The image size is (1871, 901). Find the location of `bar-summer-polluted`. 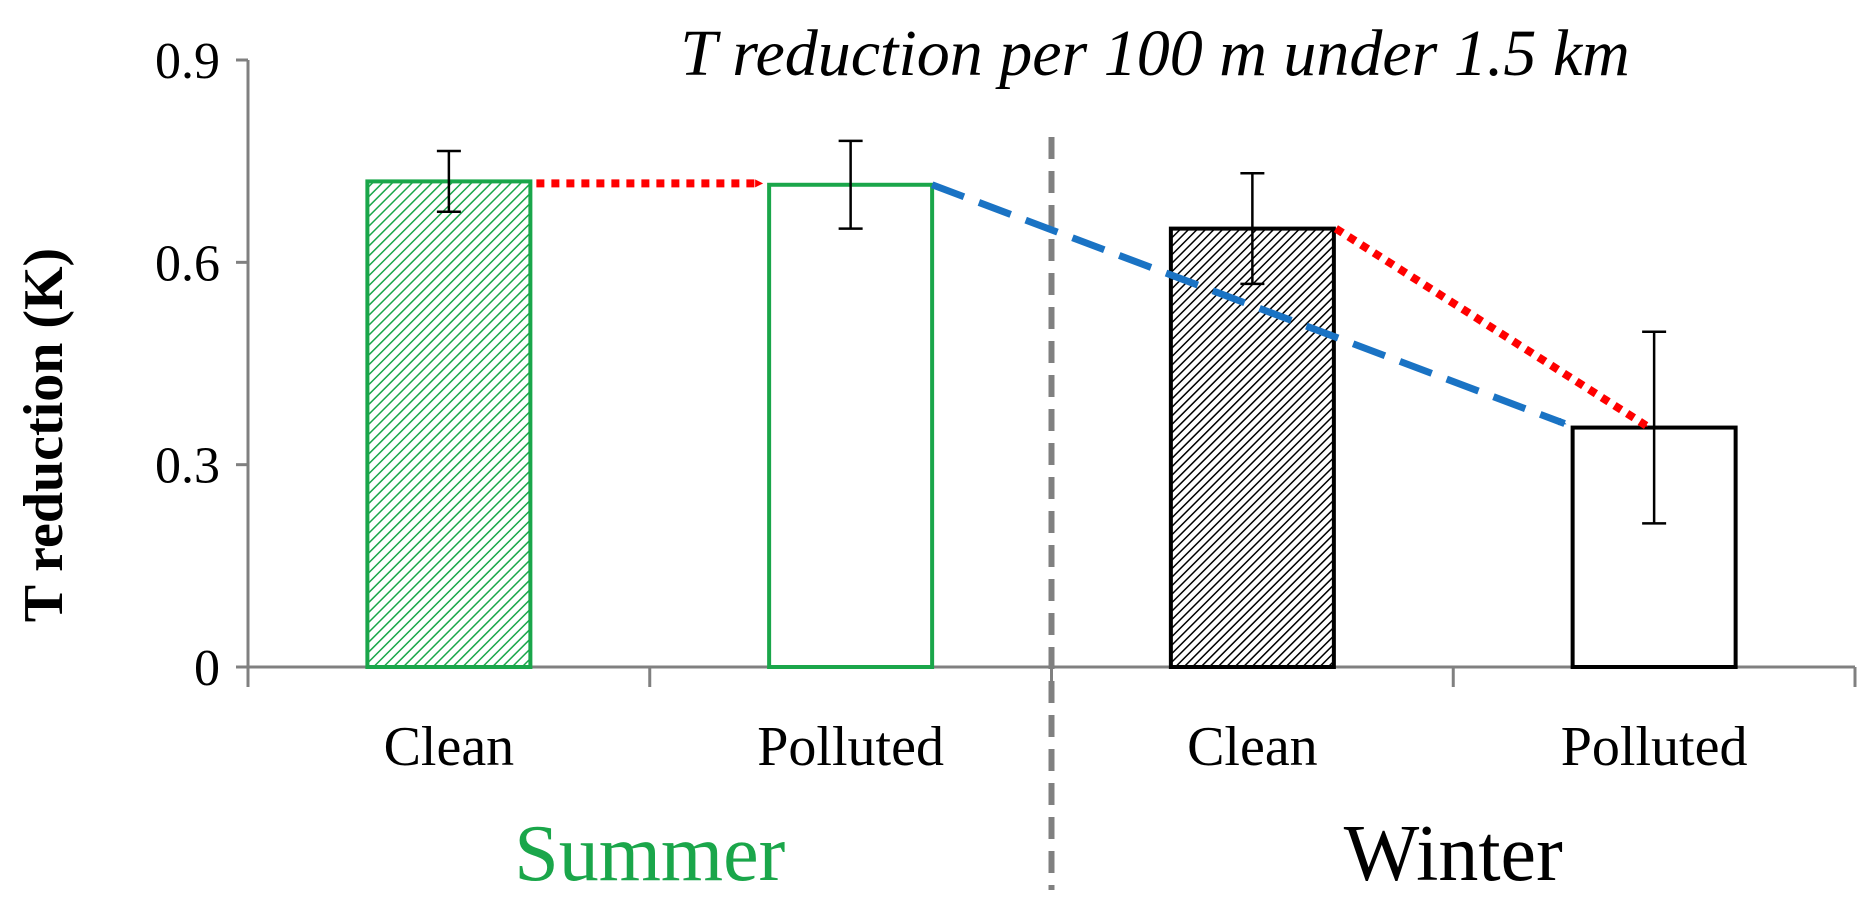

bar-summer-polluted is located at coordinates (851, 425).